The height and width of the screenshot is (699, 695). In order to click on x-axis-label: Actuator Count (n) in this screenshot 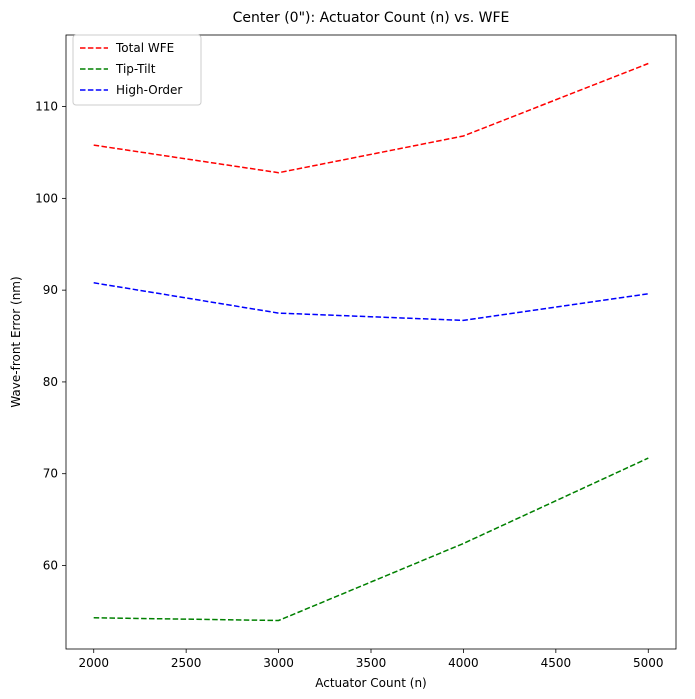, I will do `click(370, 683)`.